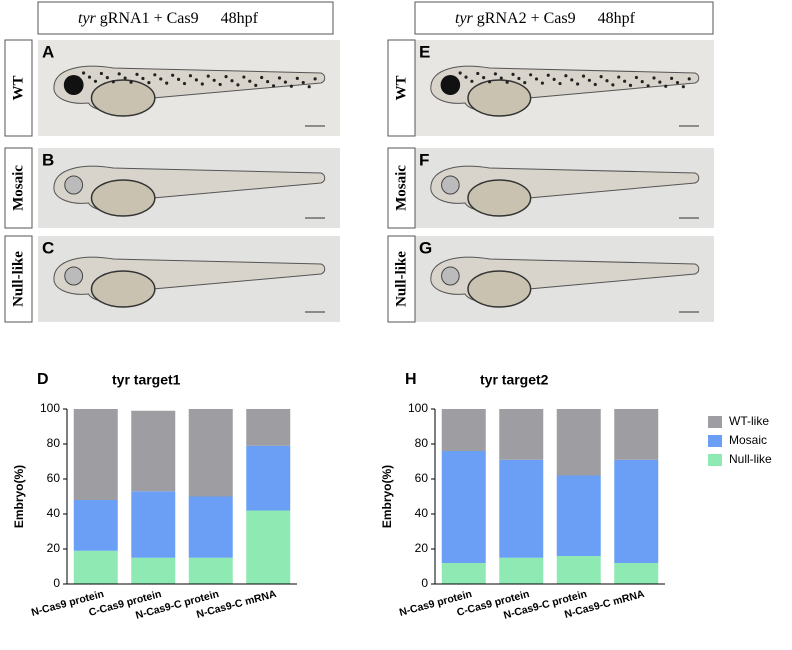 This screenshot has width=792, height=650. Describe the element at coordinates (48, 159) in the screenshot. I see `panel-letter: B` at that location.